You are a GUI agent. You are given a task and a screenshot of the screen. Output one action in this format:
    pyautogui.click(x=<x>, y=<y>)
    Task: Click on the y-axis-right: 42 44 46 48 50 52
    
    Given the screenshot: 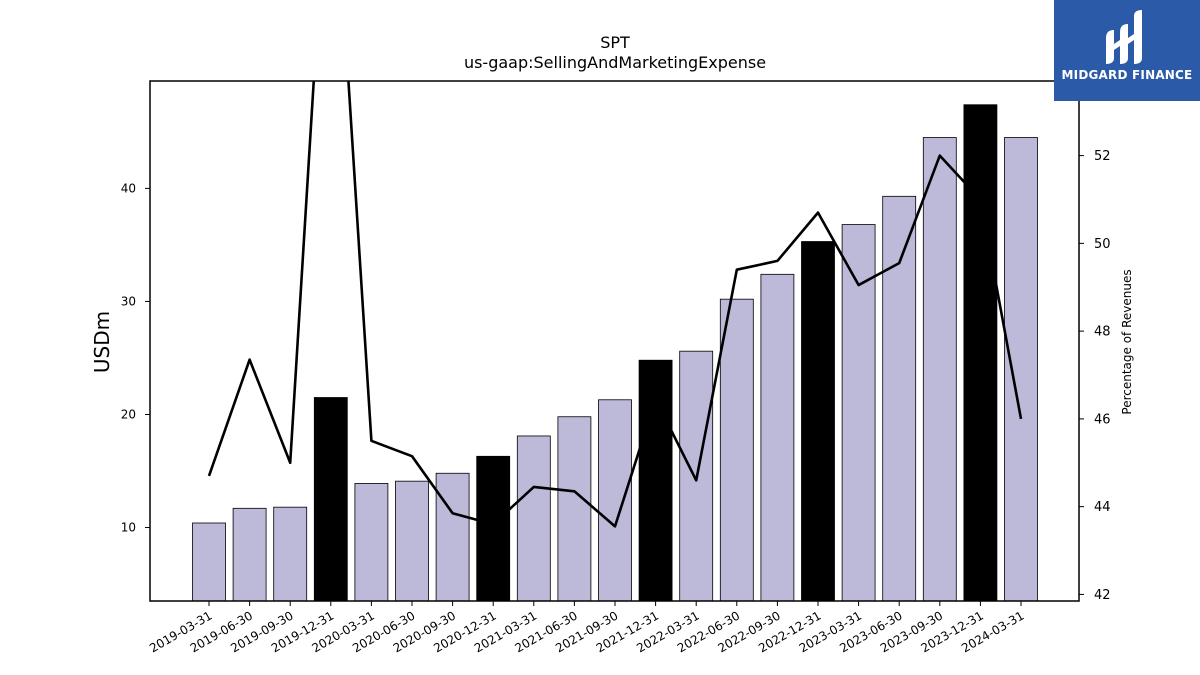 What is the action you would take?
    pyautogui.click(x=1095, y=376)
    